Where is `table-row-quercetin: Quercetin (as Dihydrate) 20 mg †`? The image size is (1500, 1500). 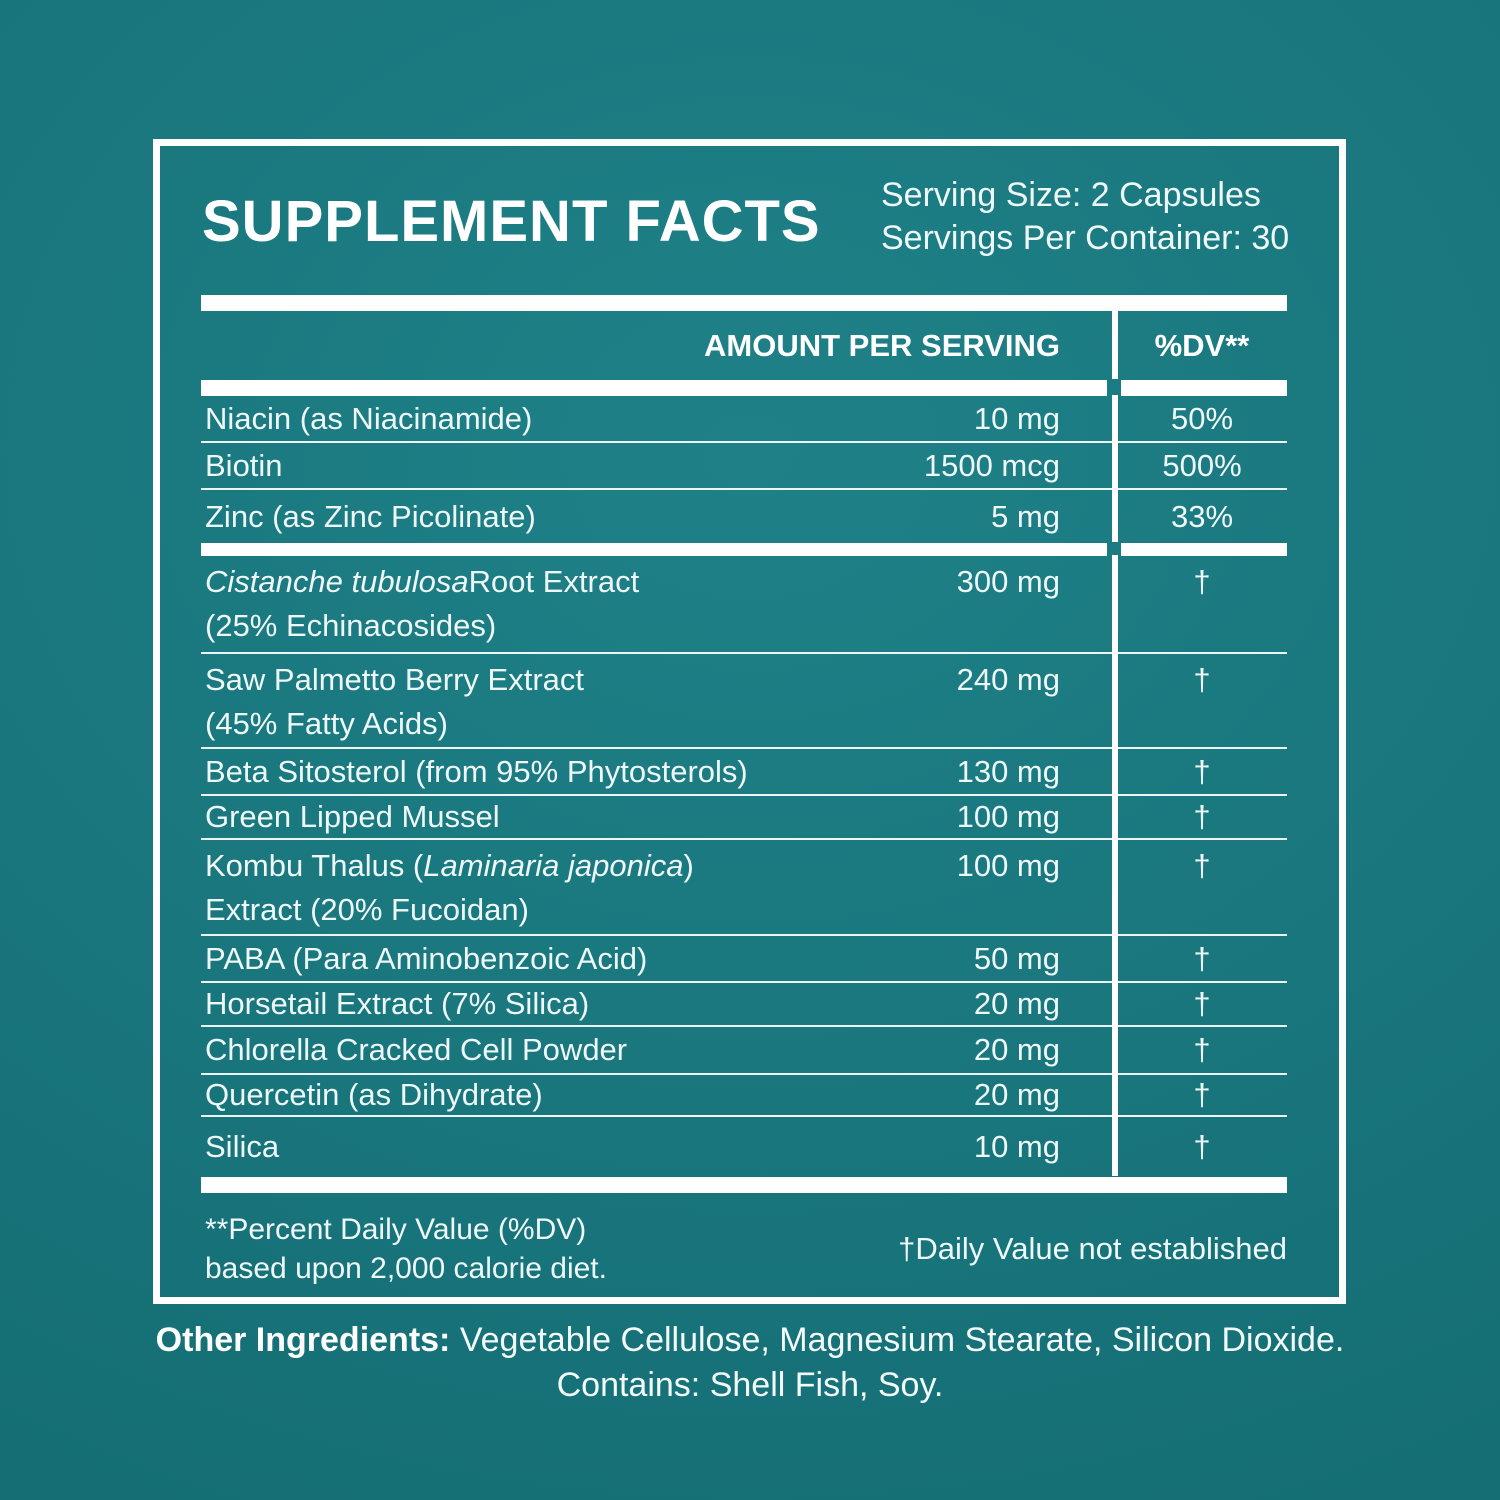
table-row-quercetin: Quercetin (as Dihydrate) 20 mg † is located at coordinates (744, 1096).